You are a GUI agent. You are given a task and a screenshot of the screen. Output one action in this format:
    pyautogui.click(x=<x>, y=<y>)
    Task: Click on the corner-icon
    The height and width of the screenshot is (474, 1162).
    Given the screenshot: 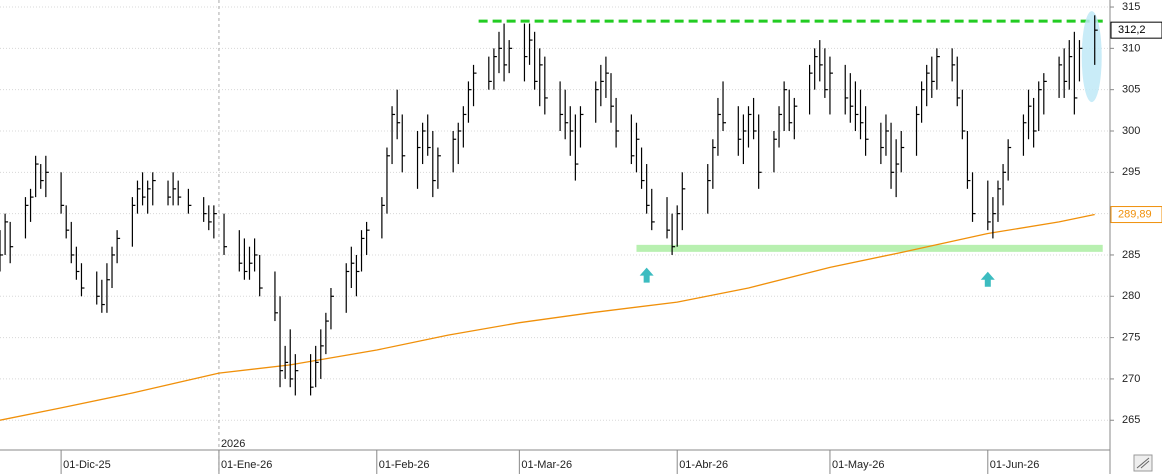 What is the action you would take?
    pyautogui.click(x=1143, y=463)
    